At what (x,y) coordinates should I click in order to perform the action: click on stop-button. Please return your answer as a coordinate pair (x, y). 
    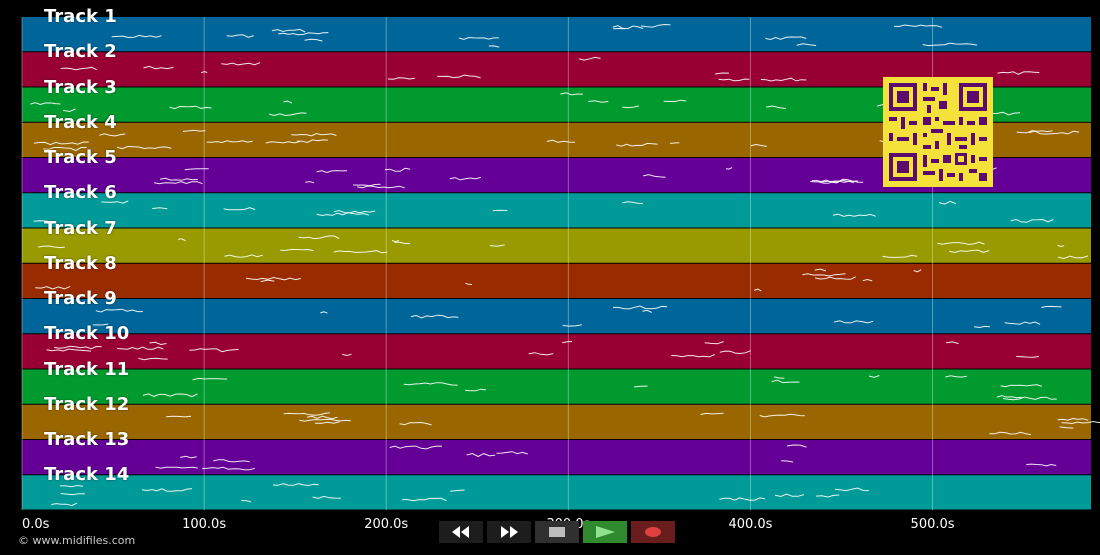
    Looking at the image, I should click on (557, 532).